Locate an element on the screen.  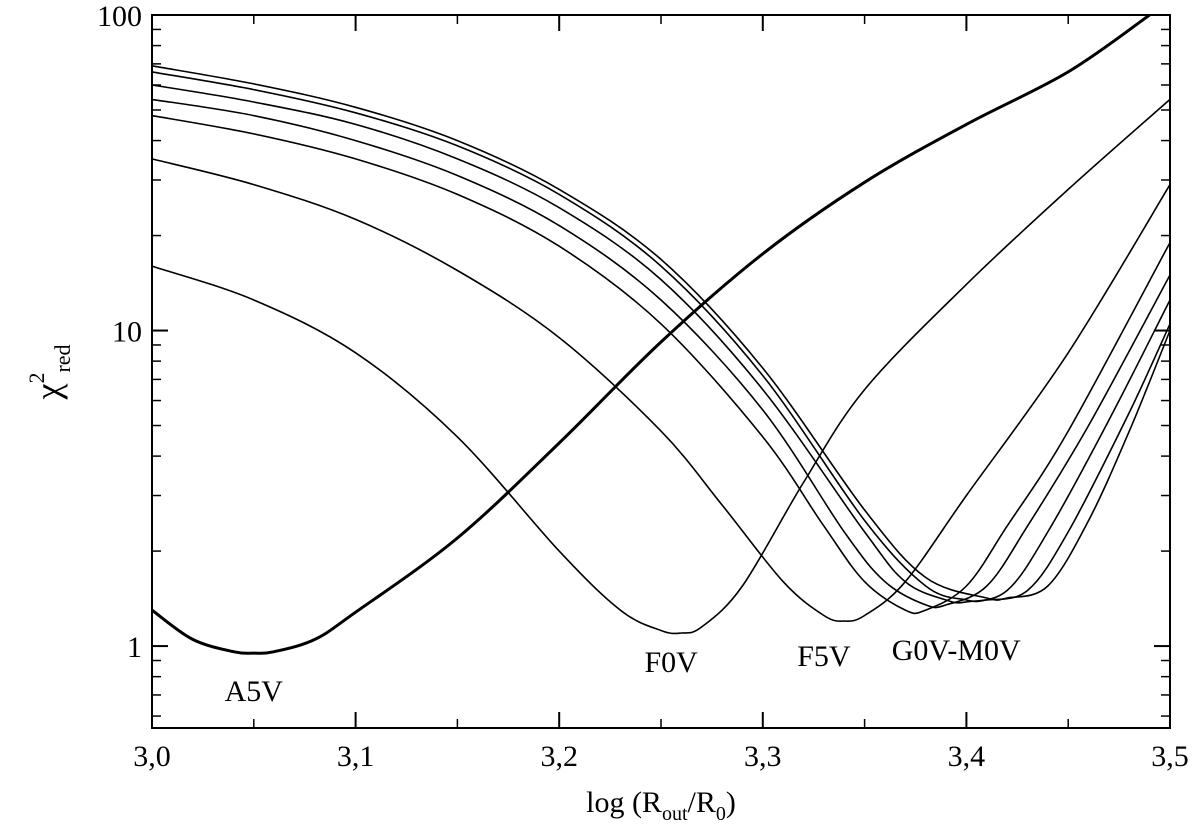
annotation-f5v: F5V is located at coordinates (824, 656).